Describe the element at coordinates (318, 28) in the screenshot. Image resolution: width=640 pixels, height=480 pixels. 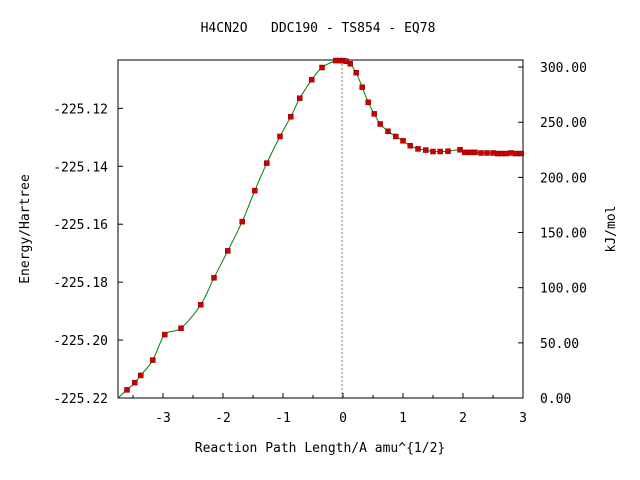
I see `chart-title: H4CN2O DDC190 - TS854 - EQ78` at that location.